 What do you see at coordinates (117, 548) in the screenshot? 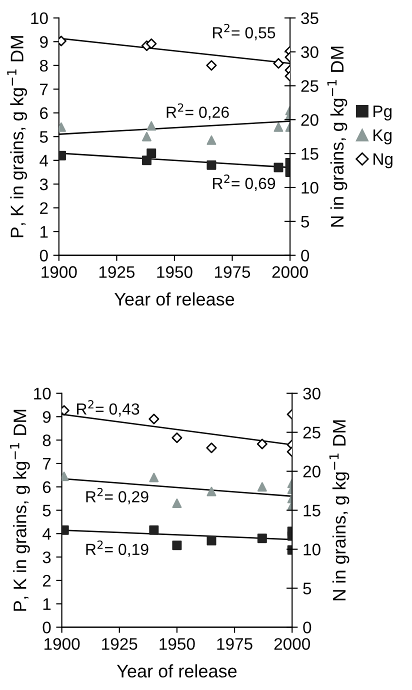
I see `annotation: R$^{2}$= 0,19` at bounding box center [117, 548].